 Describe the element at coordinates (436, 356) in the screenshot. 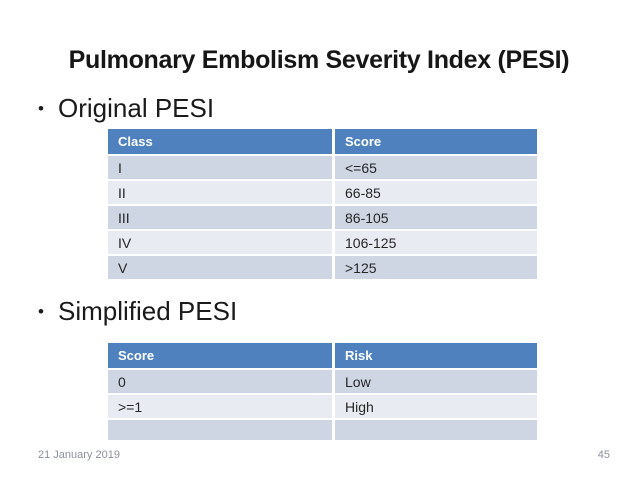

I see `column-header-risk: Risk` at that location.